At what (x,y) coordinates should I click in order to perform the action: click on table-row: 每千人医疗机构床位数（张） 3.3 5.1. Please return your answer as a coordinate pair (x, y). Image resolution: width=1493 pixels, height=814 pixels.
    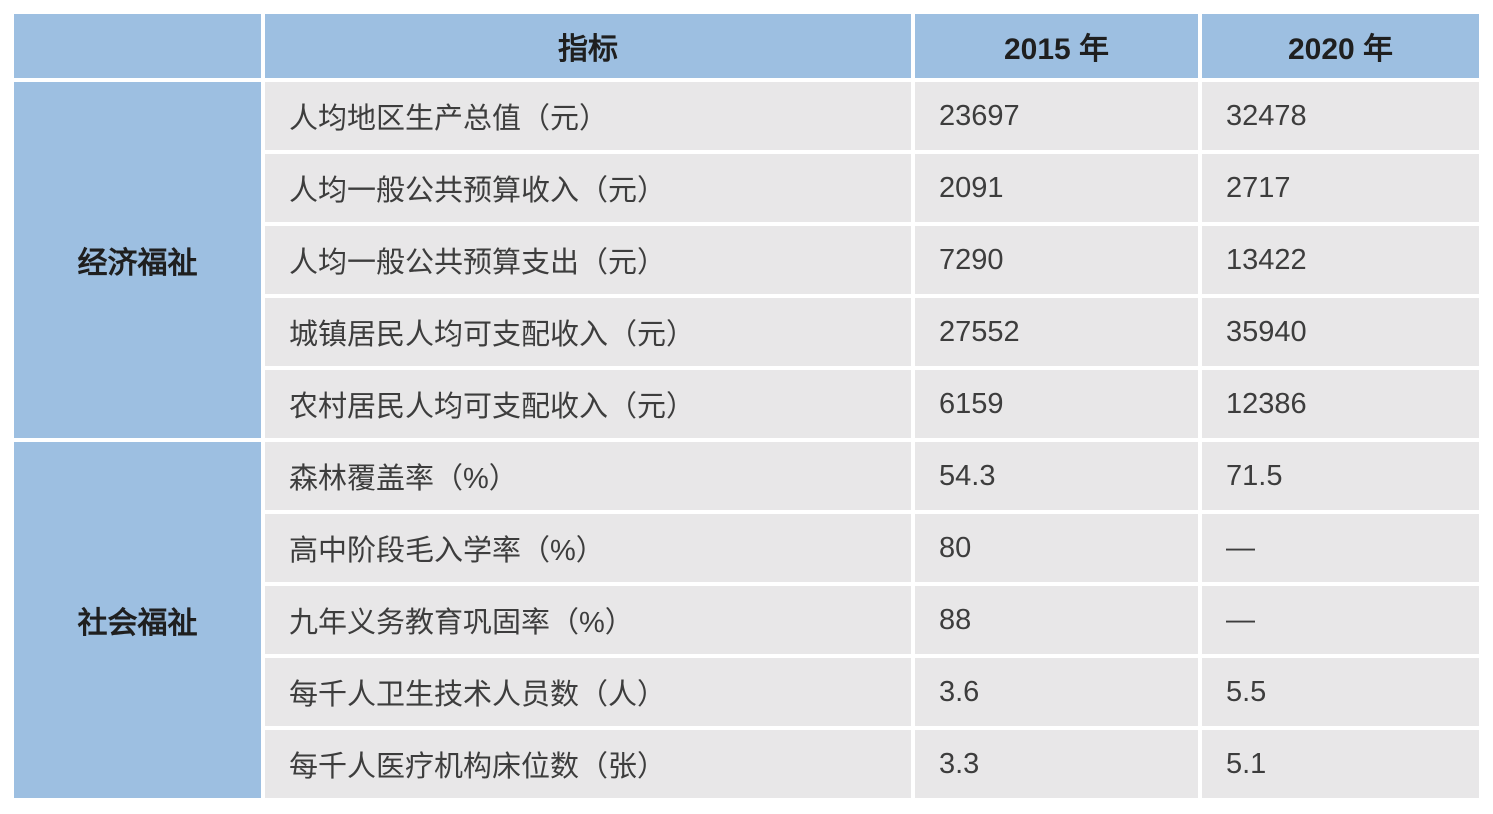
    Looking at the image, I should click on (746, 764).